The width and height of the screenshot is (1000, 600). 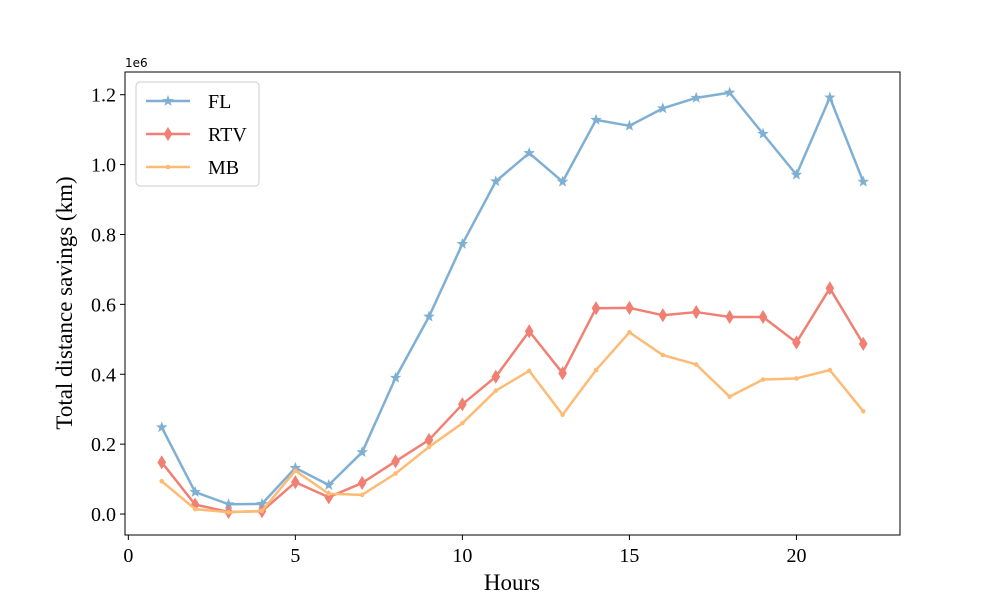 I want to click on x-axis: 0 5 10 15 20, so click(x=464, y=551).